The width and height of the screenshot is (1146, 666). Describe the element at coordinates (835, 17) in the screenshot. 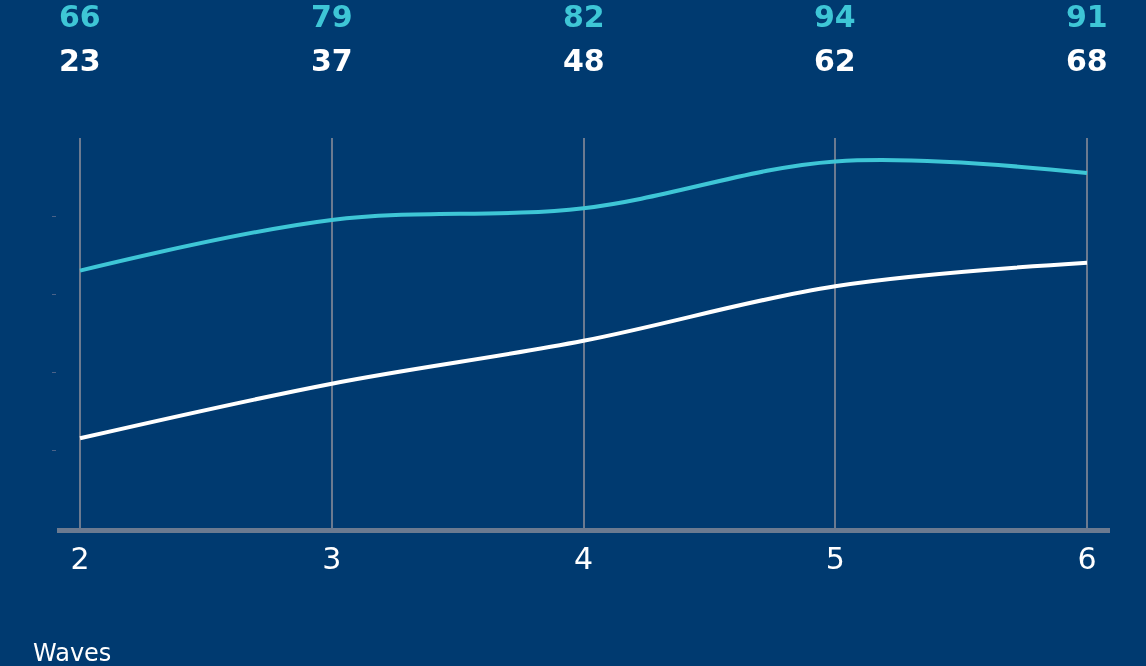

I see `data-label: 94` at that location.